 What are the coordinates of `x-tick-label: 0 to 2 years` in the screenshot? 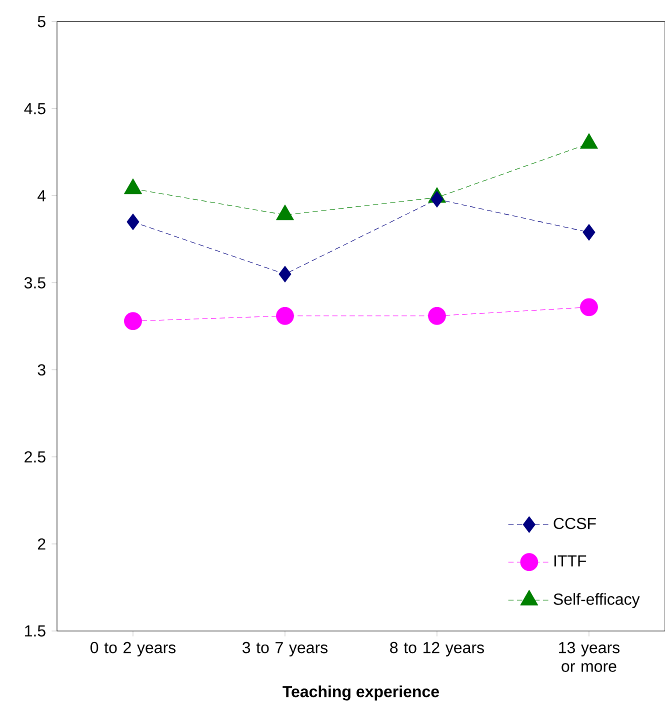 It's located at (133, 649).